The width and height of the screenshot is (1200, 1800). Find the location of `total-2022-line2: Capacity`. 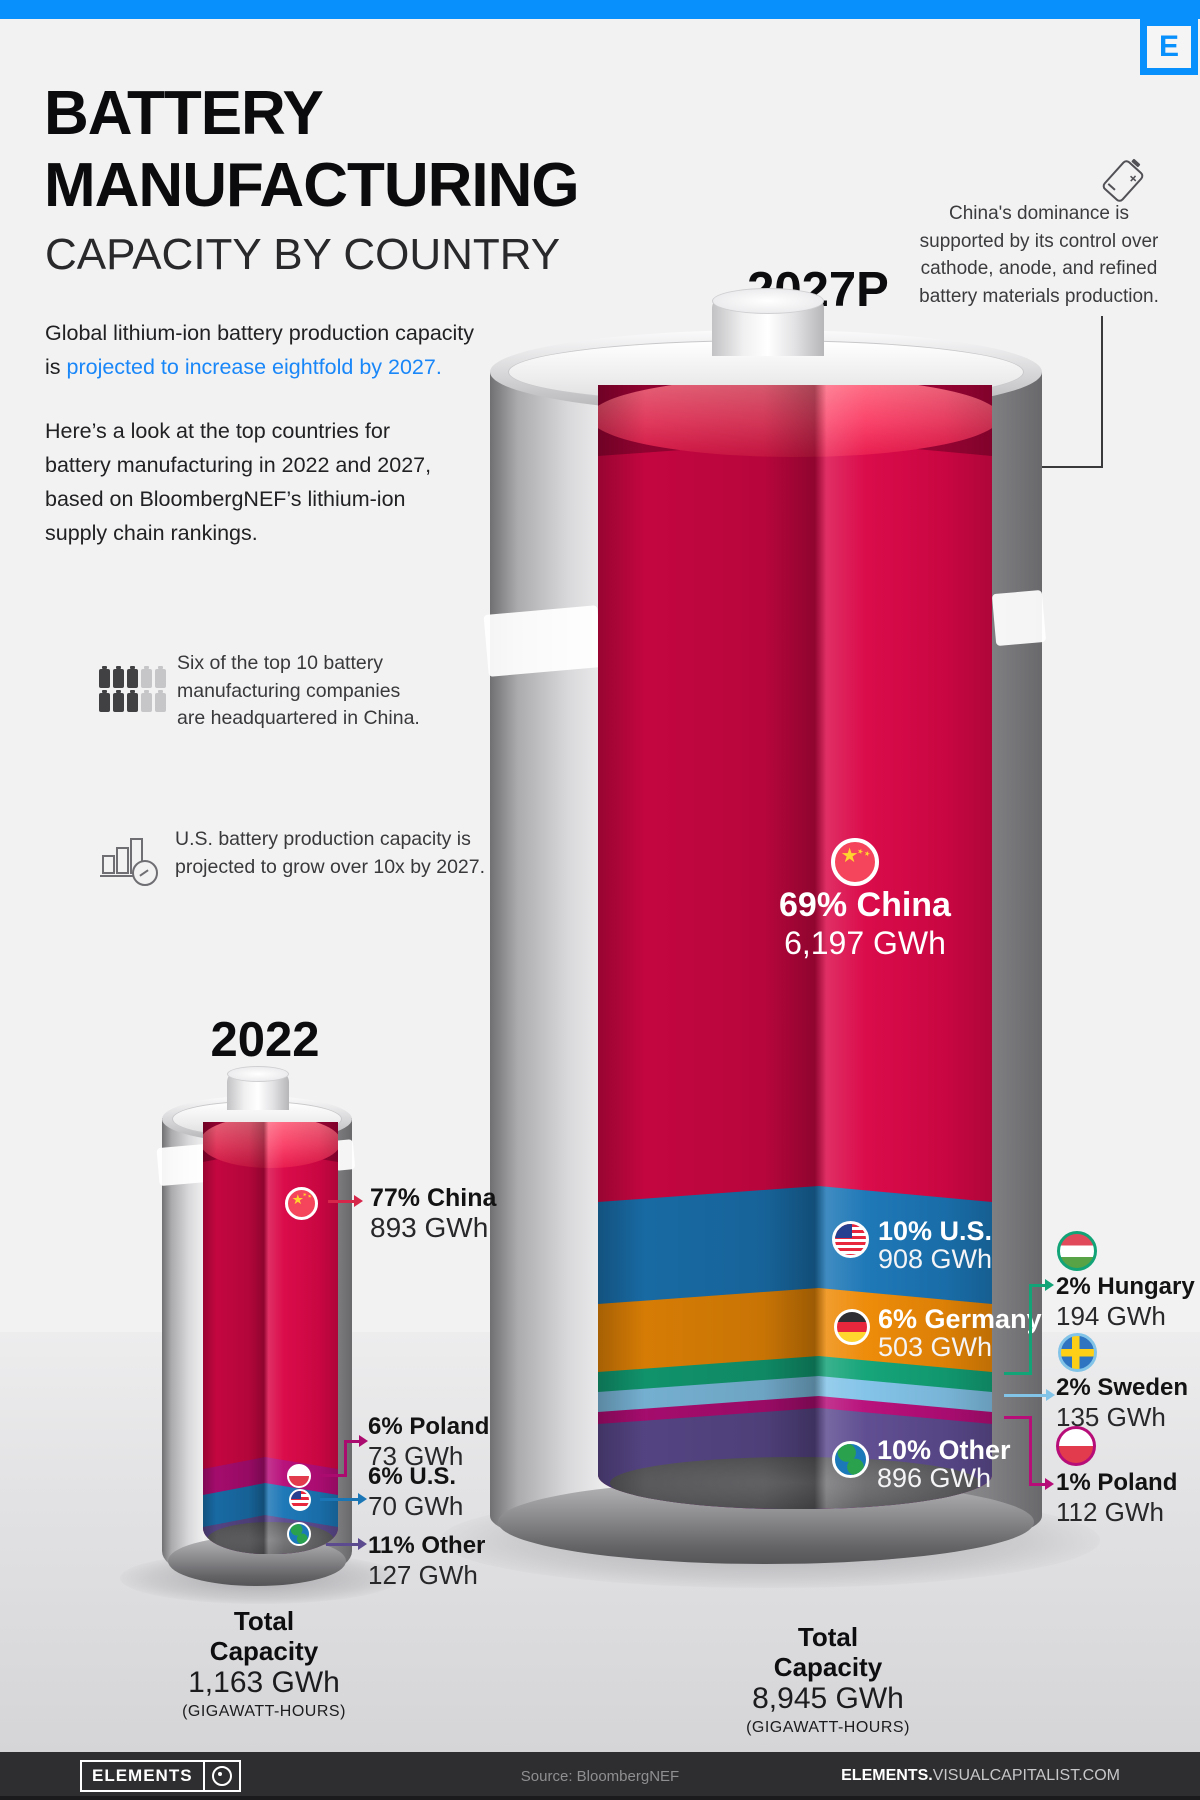

total-2022-line2: Capacity is located at coordinates (264, 1651).